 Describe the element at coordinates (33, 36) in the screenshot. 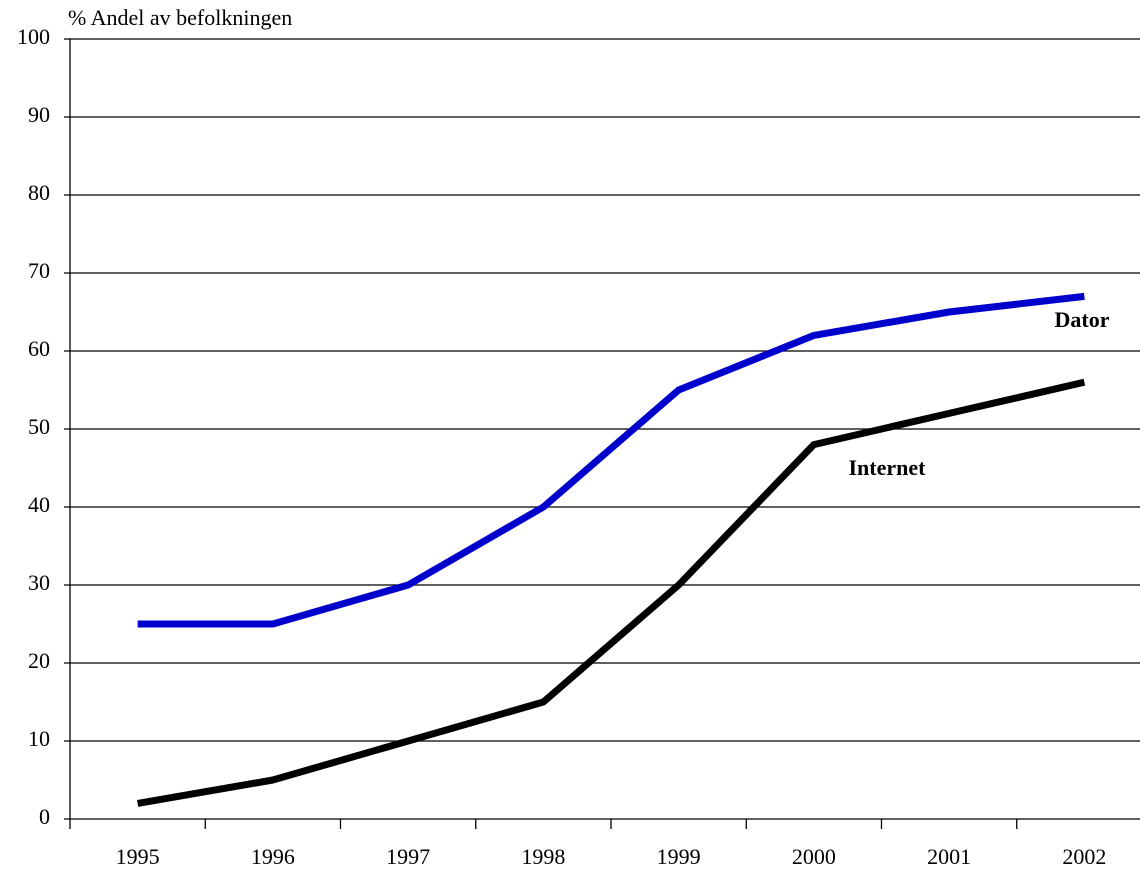

I see `y-tick-label: 100` at that location.